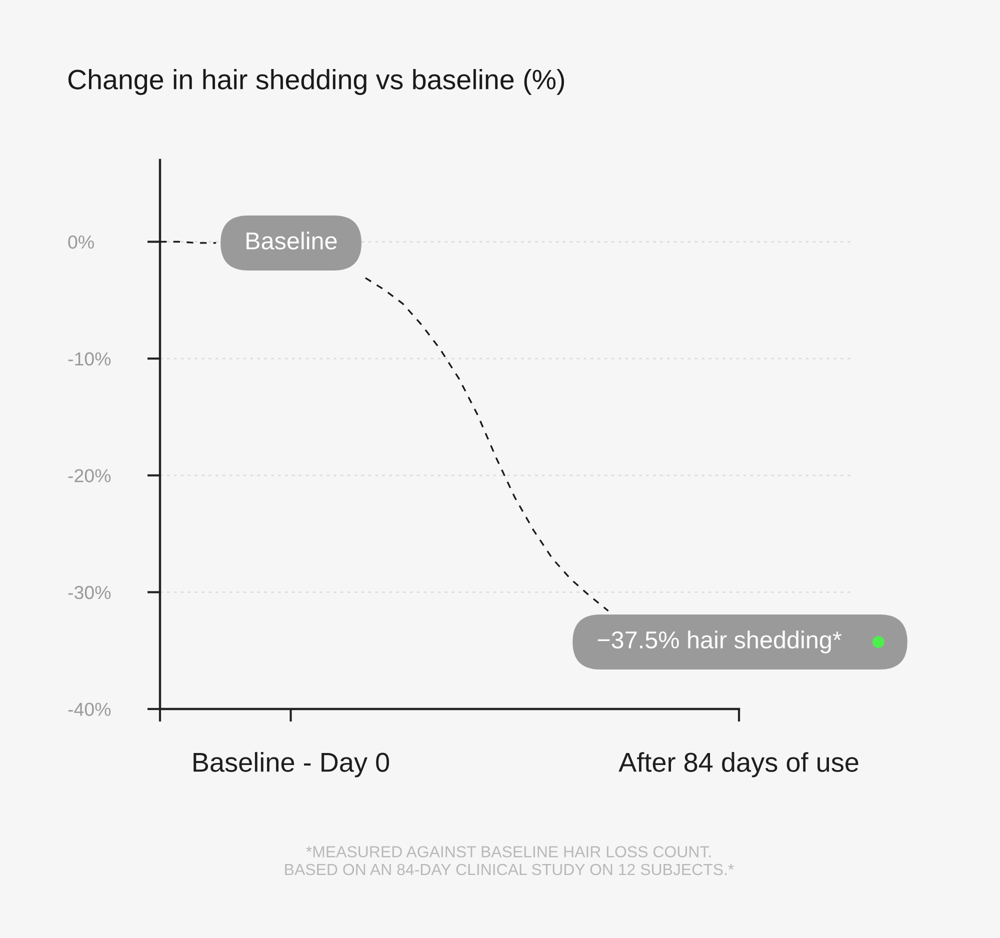 The width and height of the screenshot is (1000, 938). What do you see at coordinates (316, 82) in the screenshot?
I see `chart-title: Change in hair shedding vs baseline (%)` at bounding box center [316, 82].